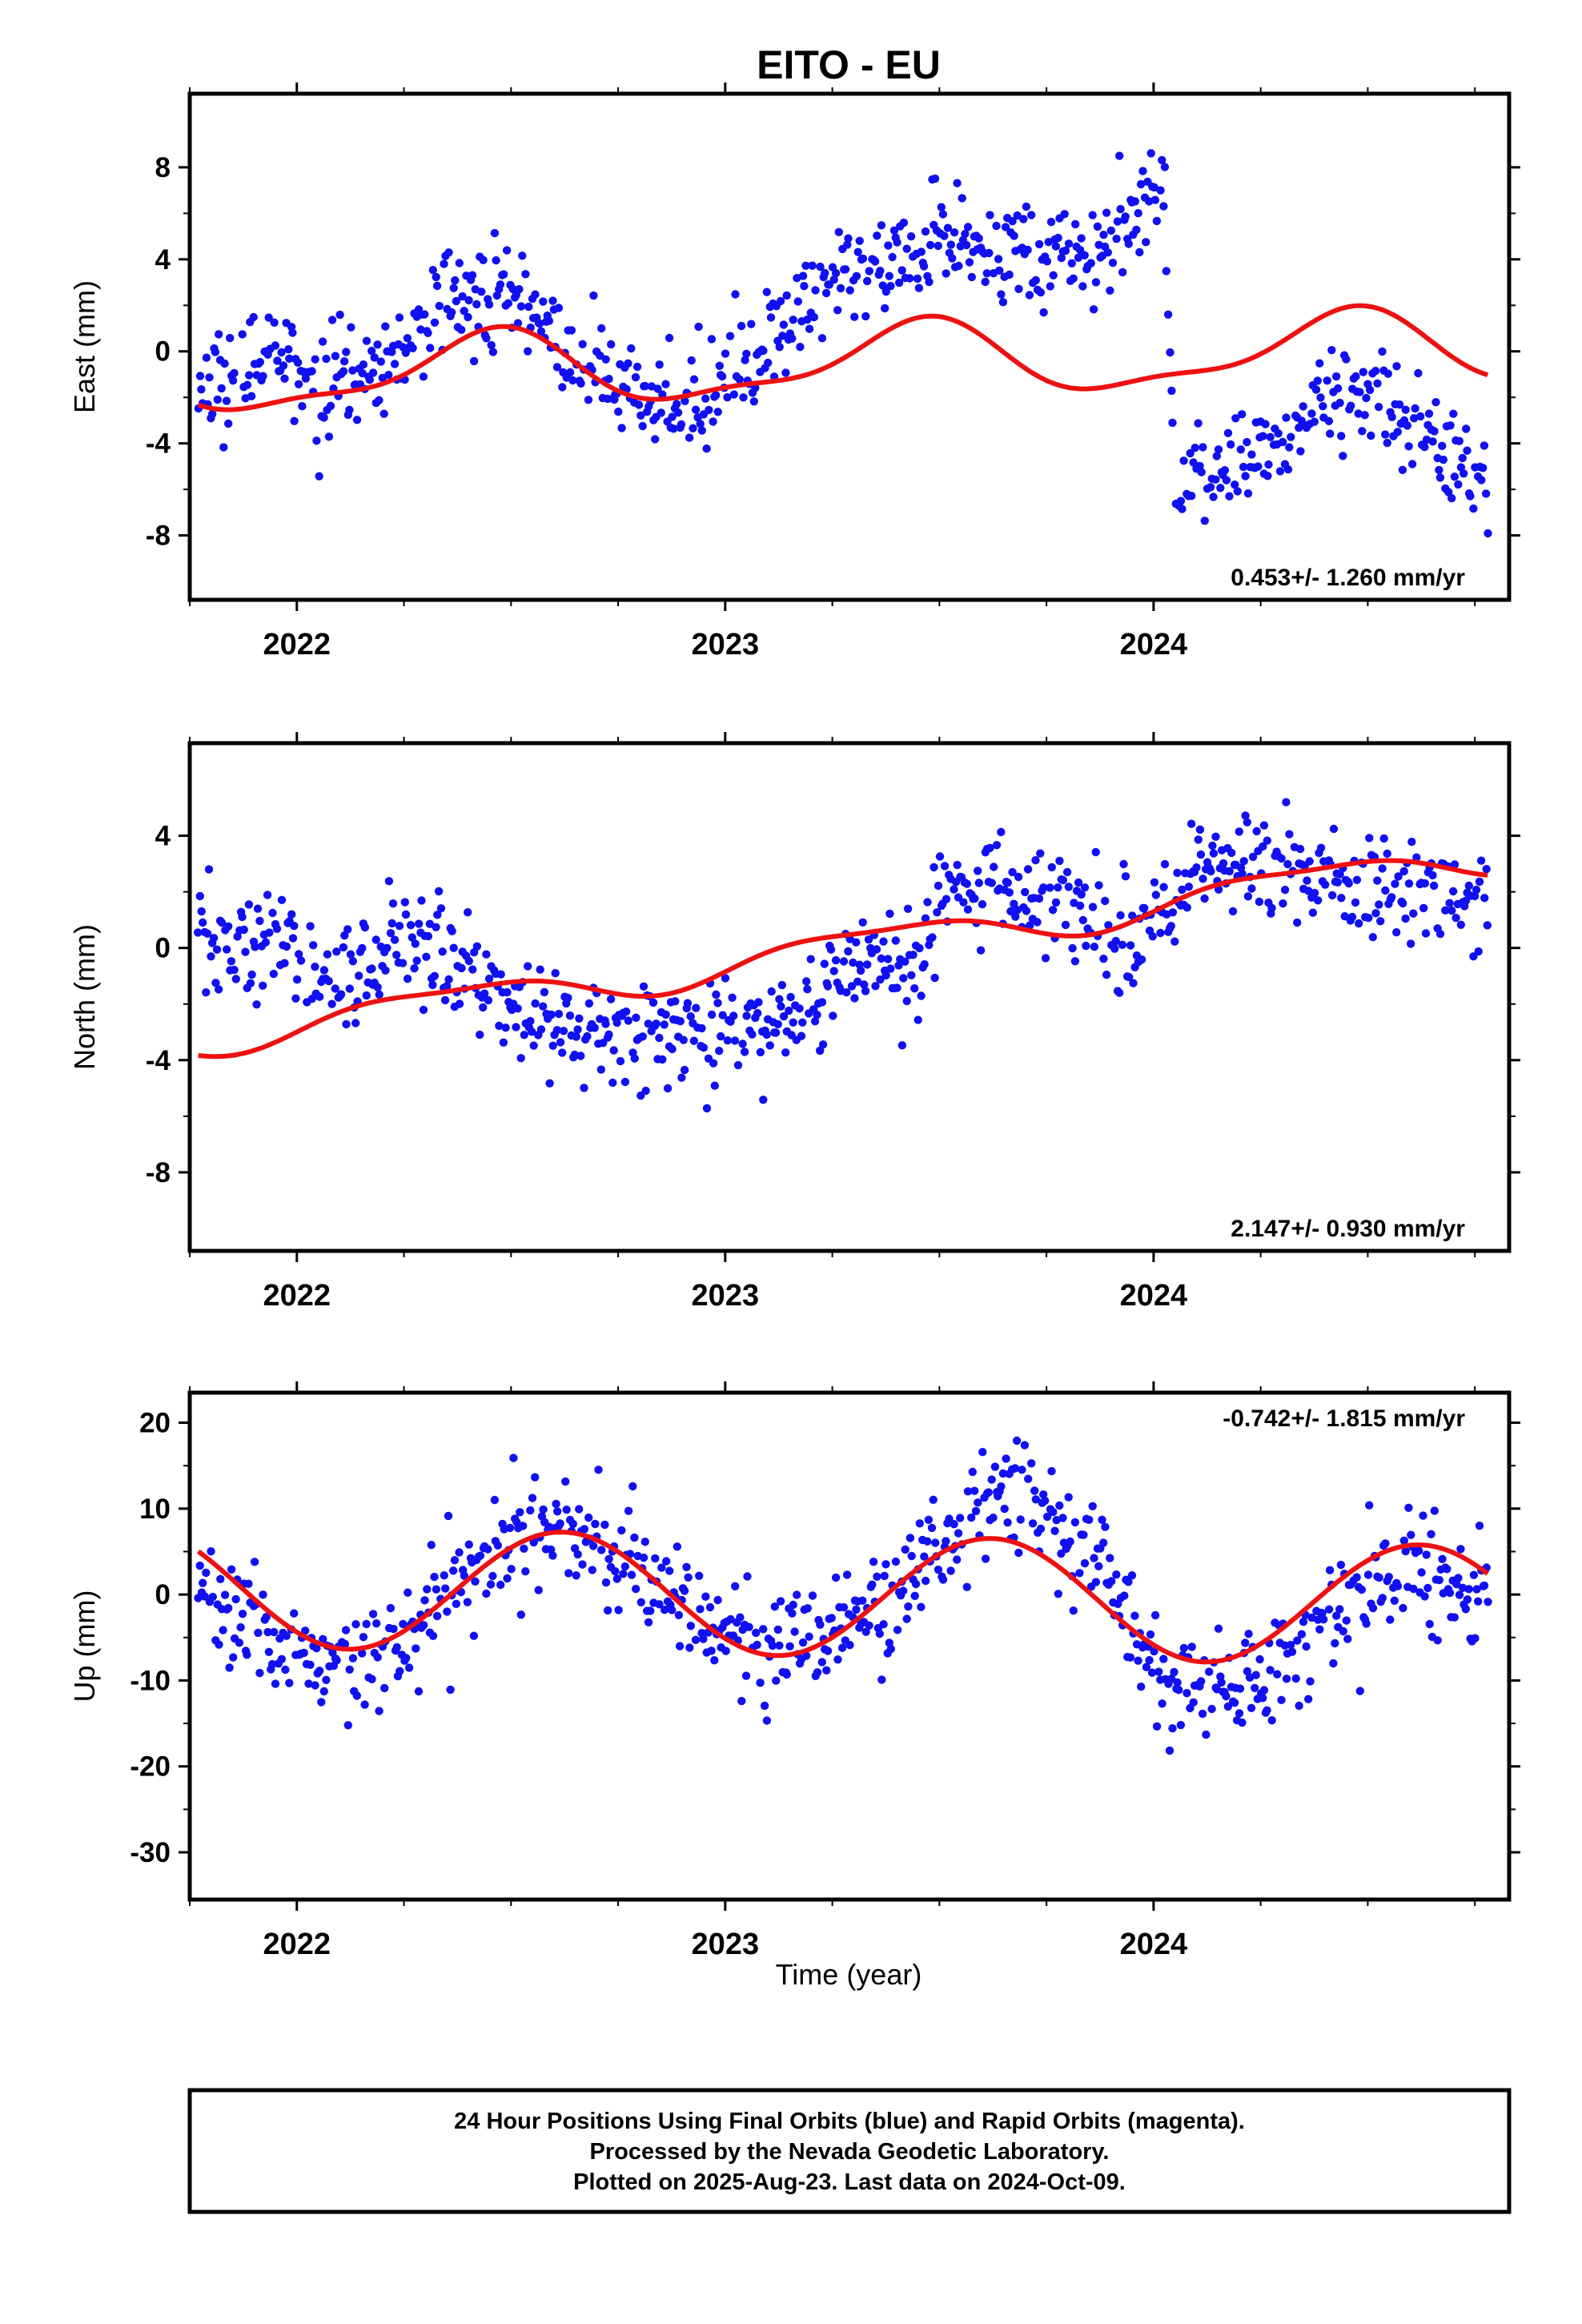 This screenshot has height=2324, width=1582. I want to click on y-tick-label: -4, so click(158, 1060).